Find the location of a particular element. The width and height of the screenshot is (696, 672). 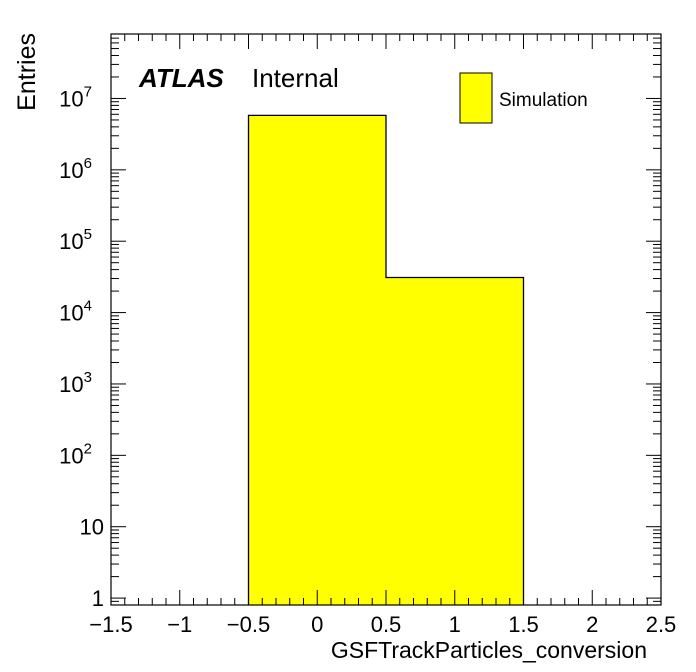

x-tick-label: 2.5 is located at coordinates (661, 624).